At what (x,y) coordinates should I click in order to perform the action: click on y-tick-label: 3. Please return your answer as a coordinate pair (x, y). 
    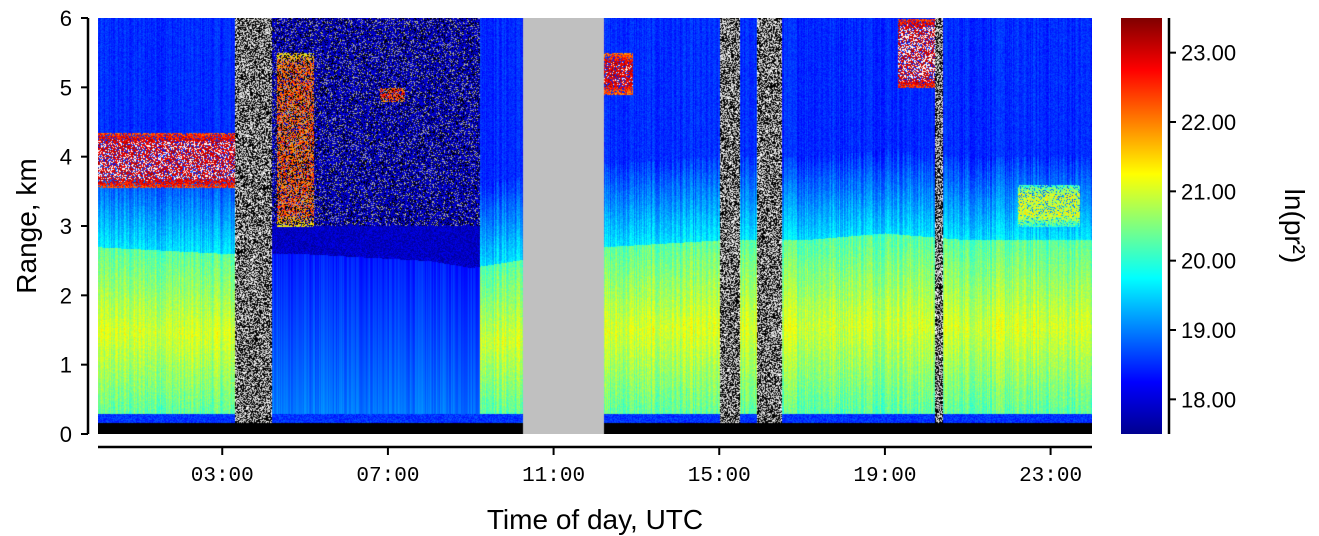
    Looking at the image, I should click on (66, 226).